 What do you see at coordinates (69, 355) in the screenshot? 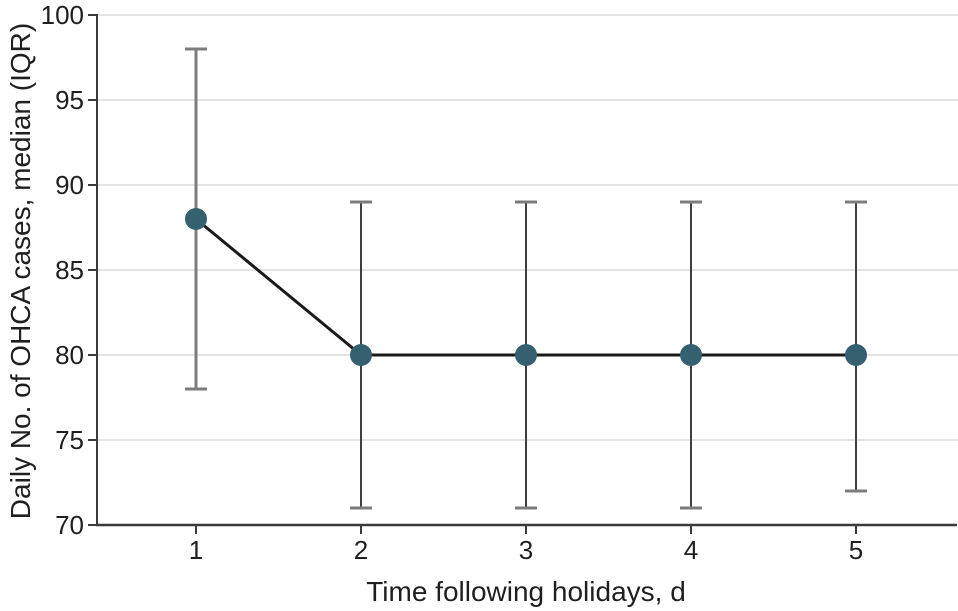
I see `y-tick-label-80: 80` at bounding box center [69, 355].